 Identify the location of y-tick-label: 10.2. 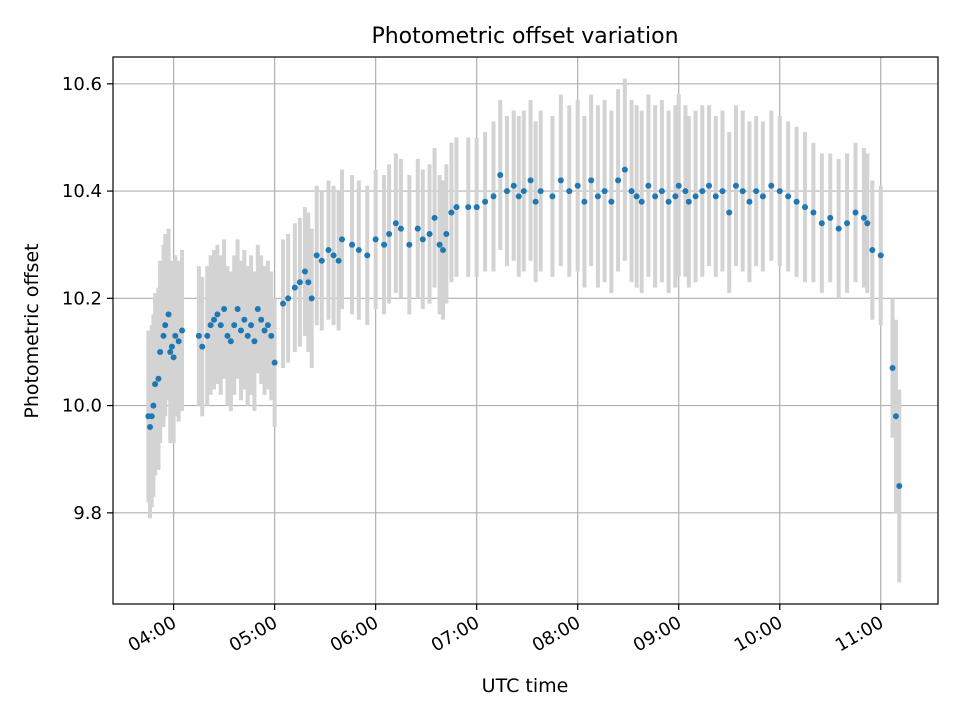
(82, 298).